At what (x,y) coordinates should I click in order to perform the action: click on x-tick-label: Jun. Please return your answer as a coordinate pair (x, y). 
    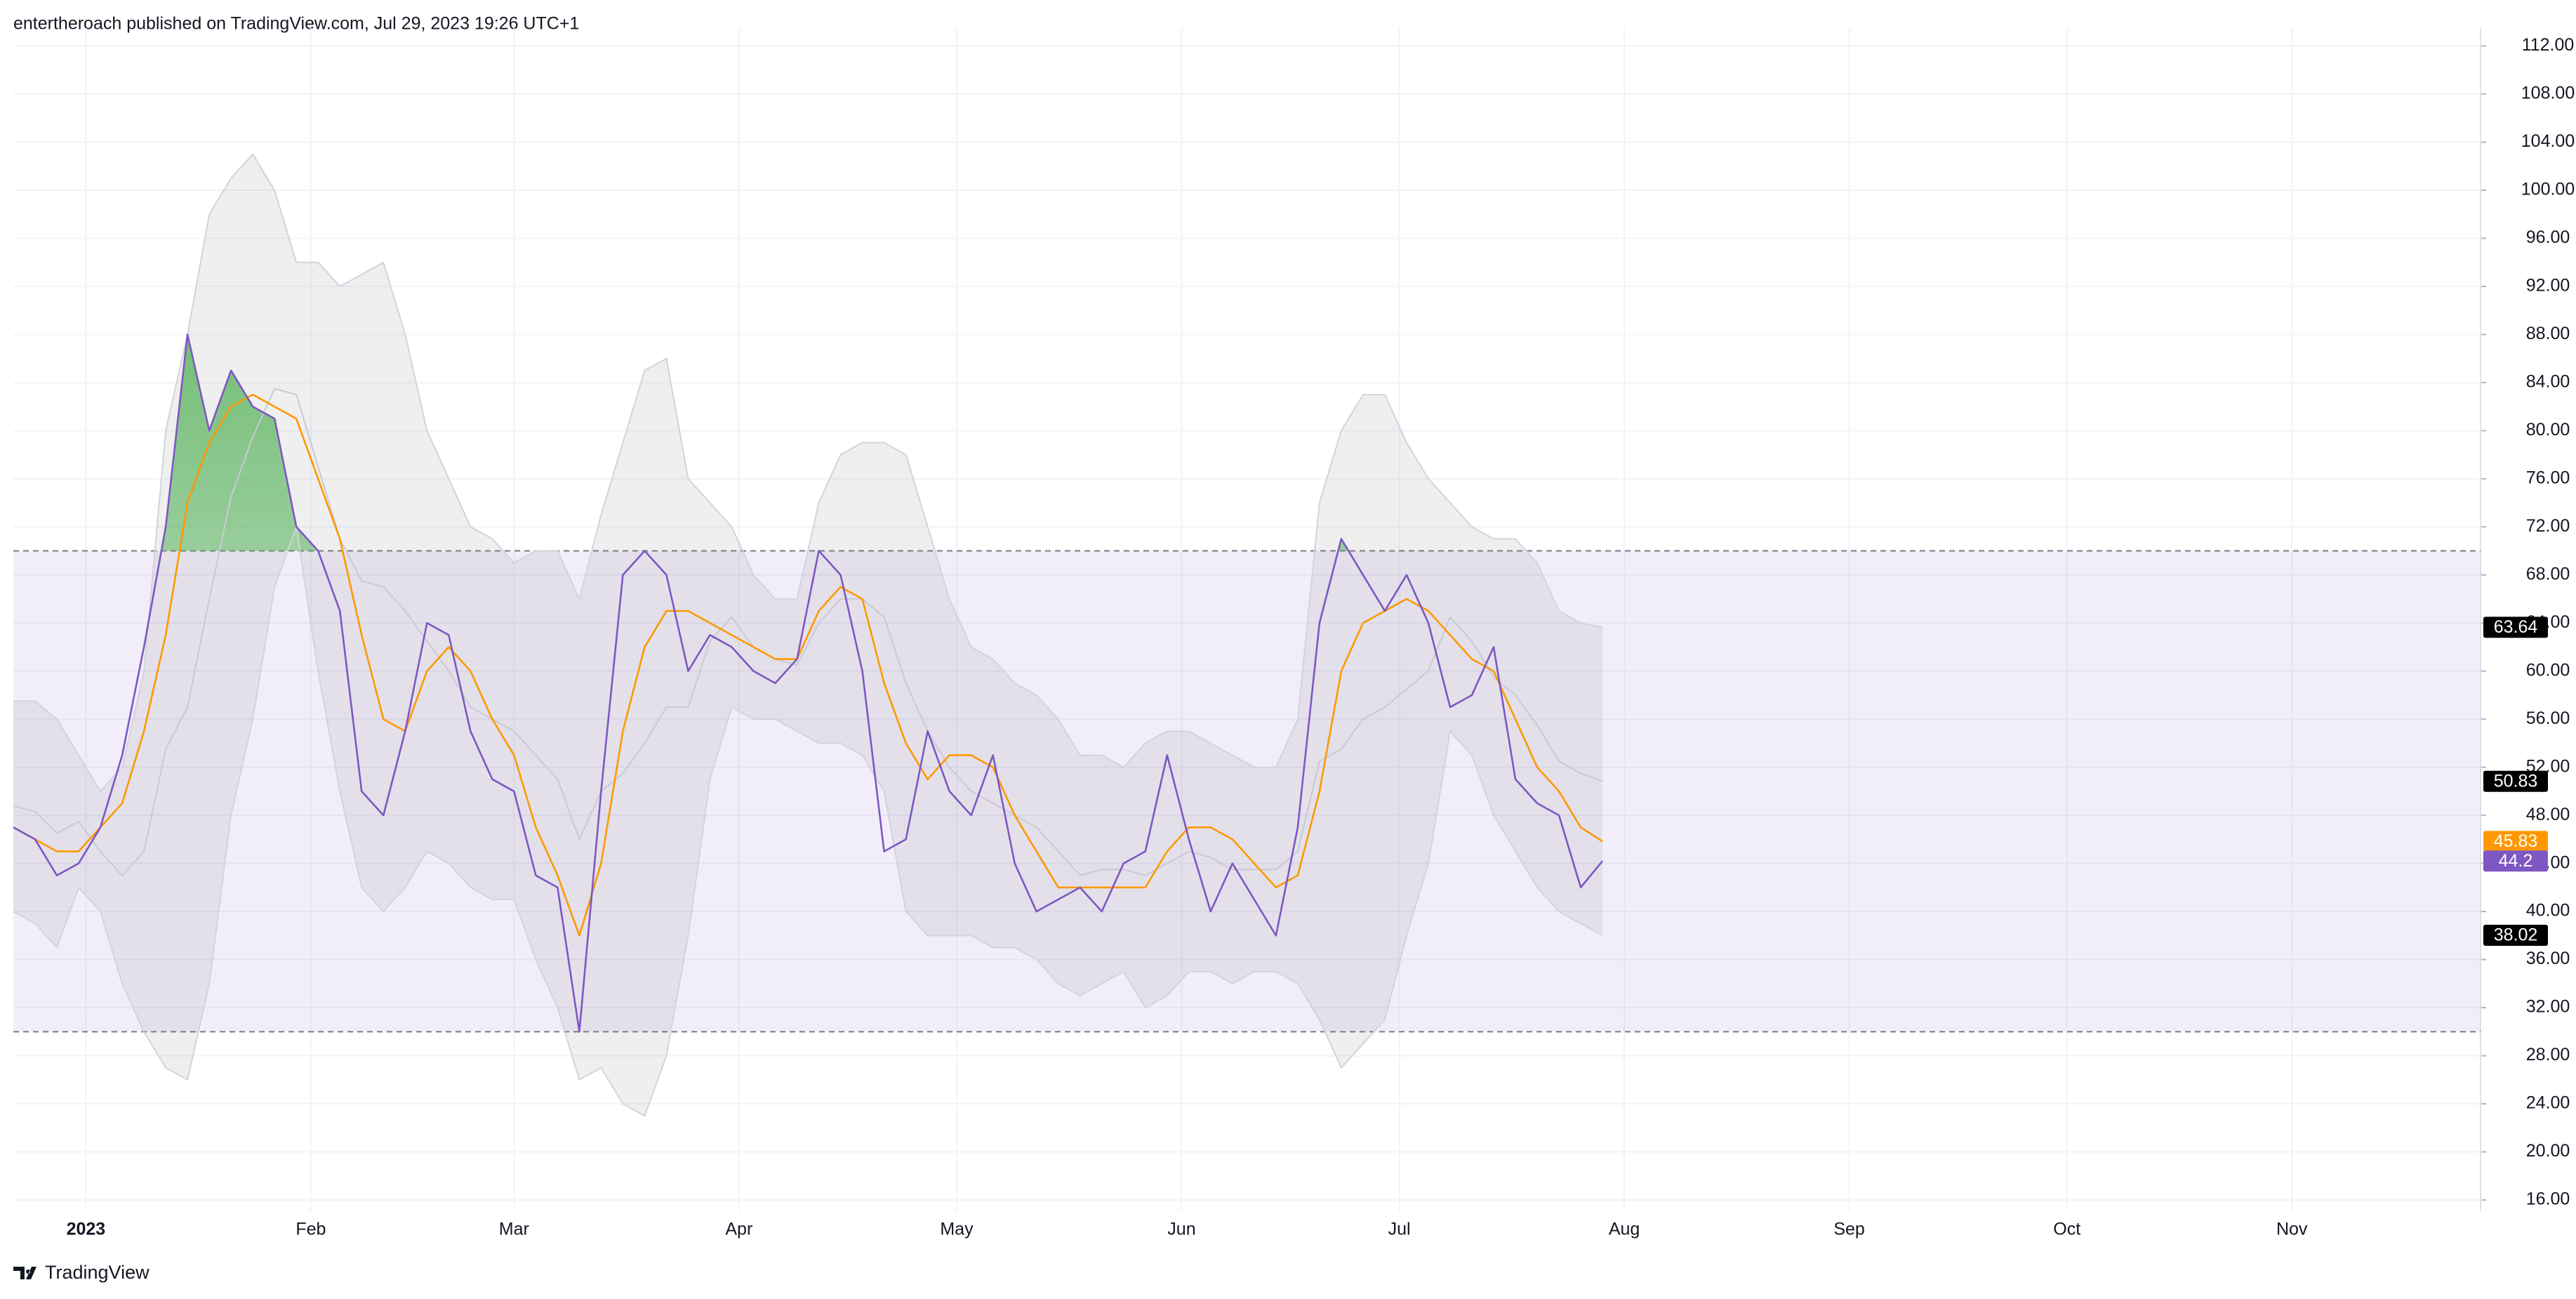
    Looking at the image, I should click on (1181, 1229).